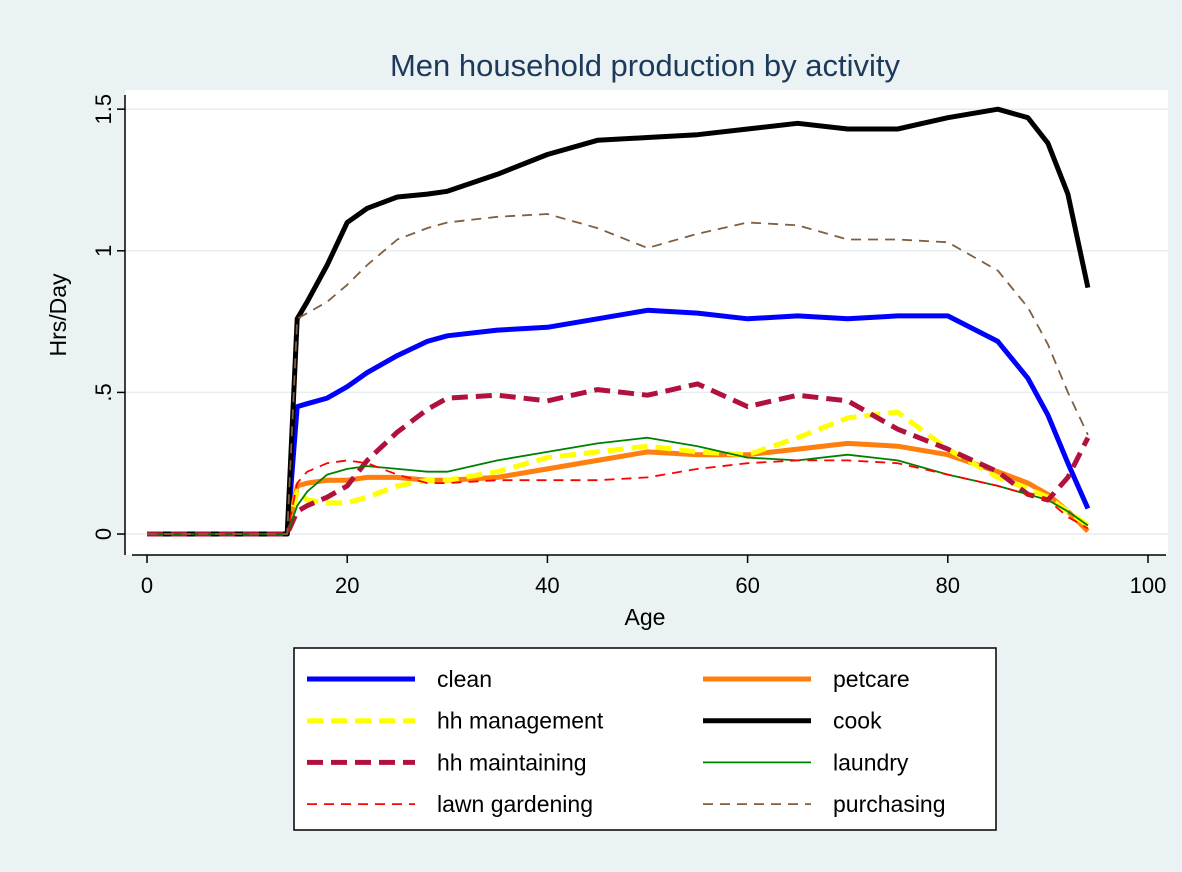 The height and width of the screenshot is (872, 1182). What do you see at coordinates (347, 585) in the screenshot?
I see `x-tick-label: 20` at bounding box center [347, 585].